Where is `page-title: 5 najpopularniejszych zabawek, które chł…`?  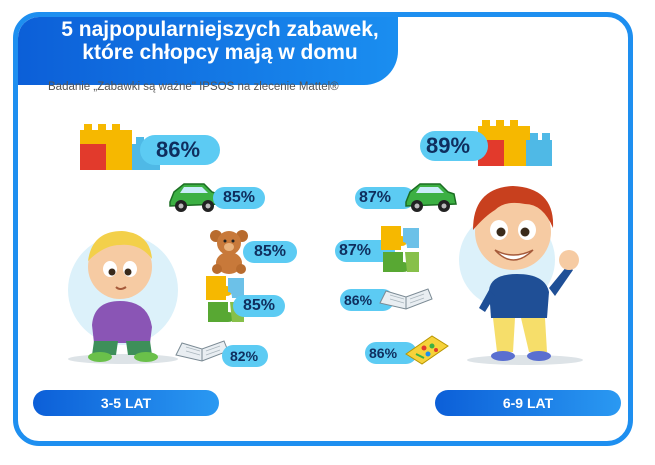 page-title: 5 najpopularniejszych zabawek, które chł… is located at coordinates (220, 41).